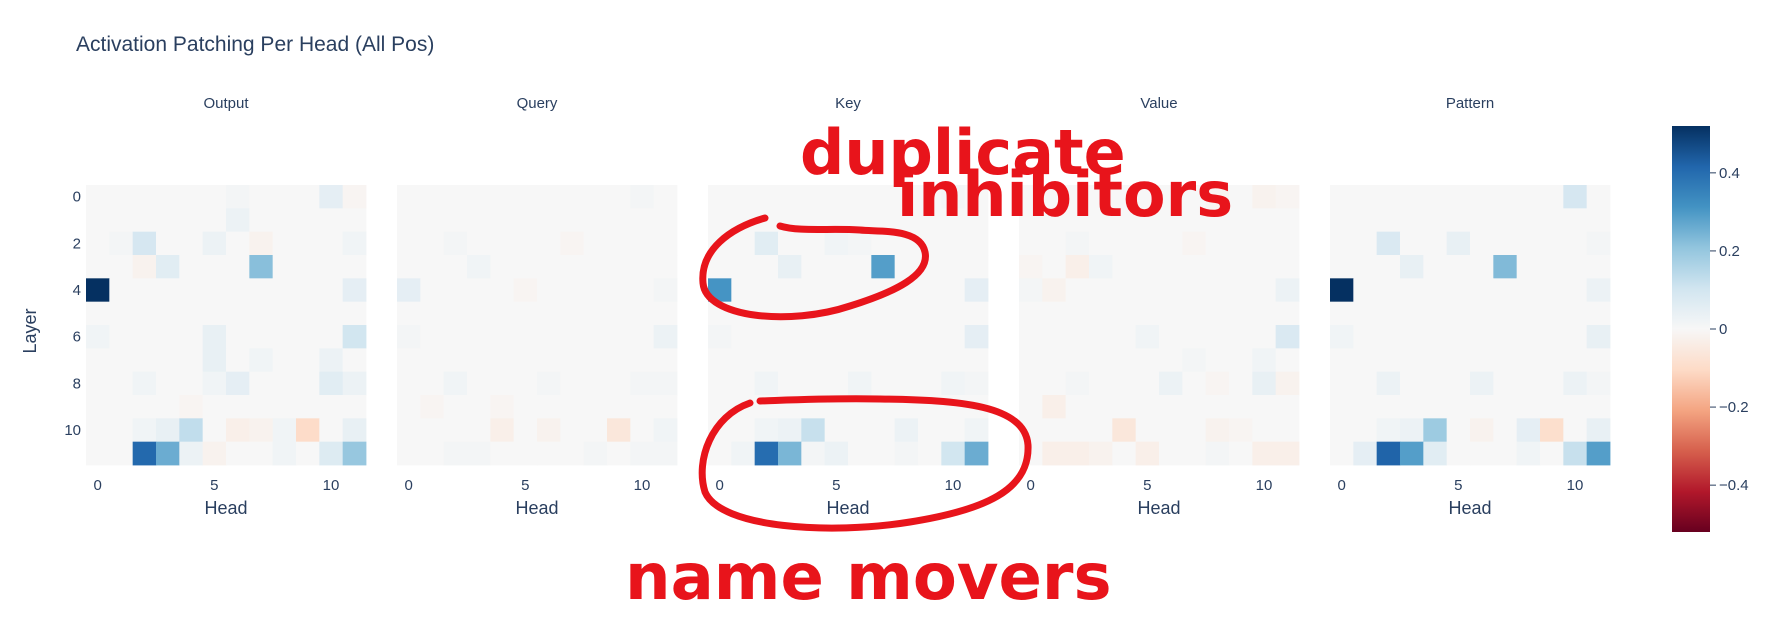 This screenshot has height=635, width=1767. What do you see at coordinates (1729, 251) in the screenshot?
I see `colorbar-tick-label: 0.2` at bounding box center [1729, 251].